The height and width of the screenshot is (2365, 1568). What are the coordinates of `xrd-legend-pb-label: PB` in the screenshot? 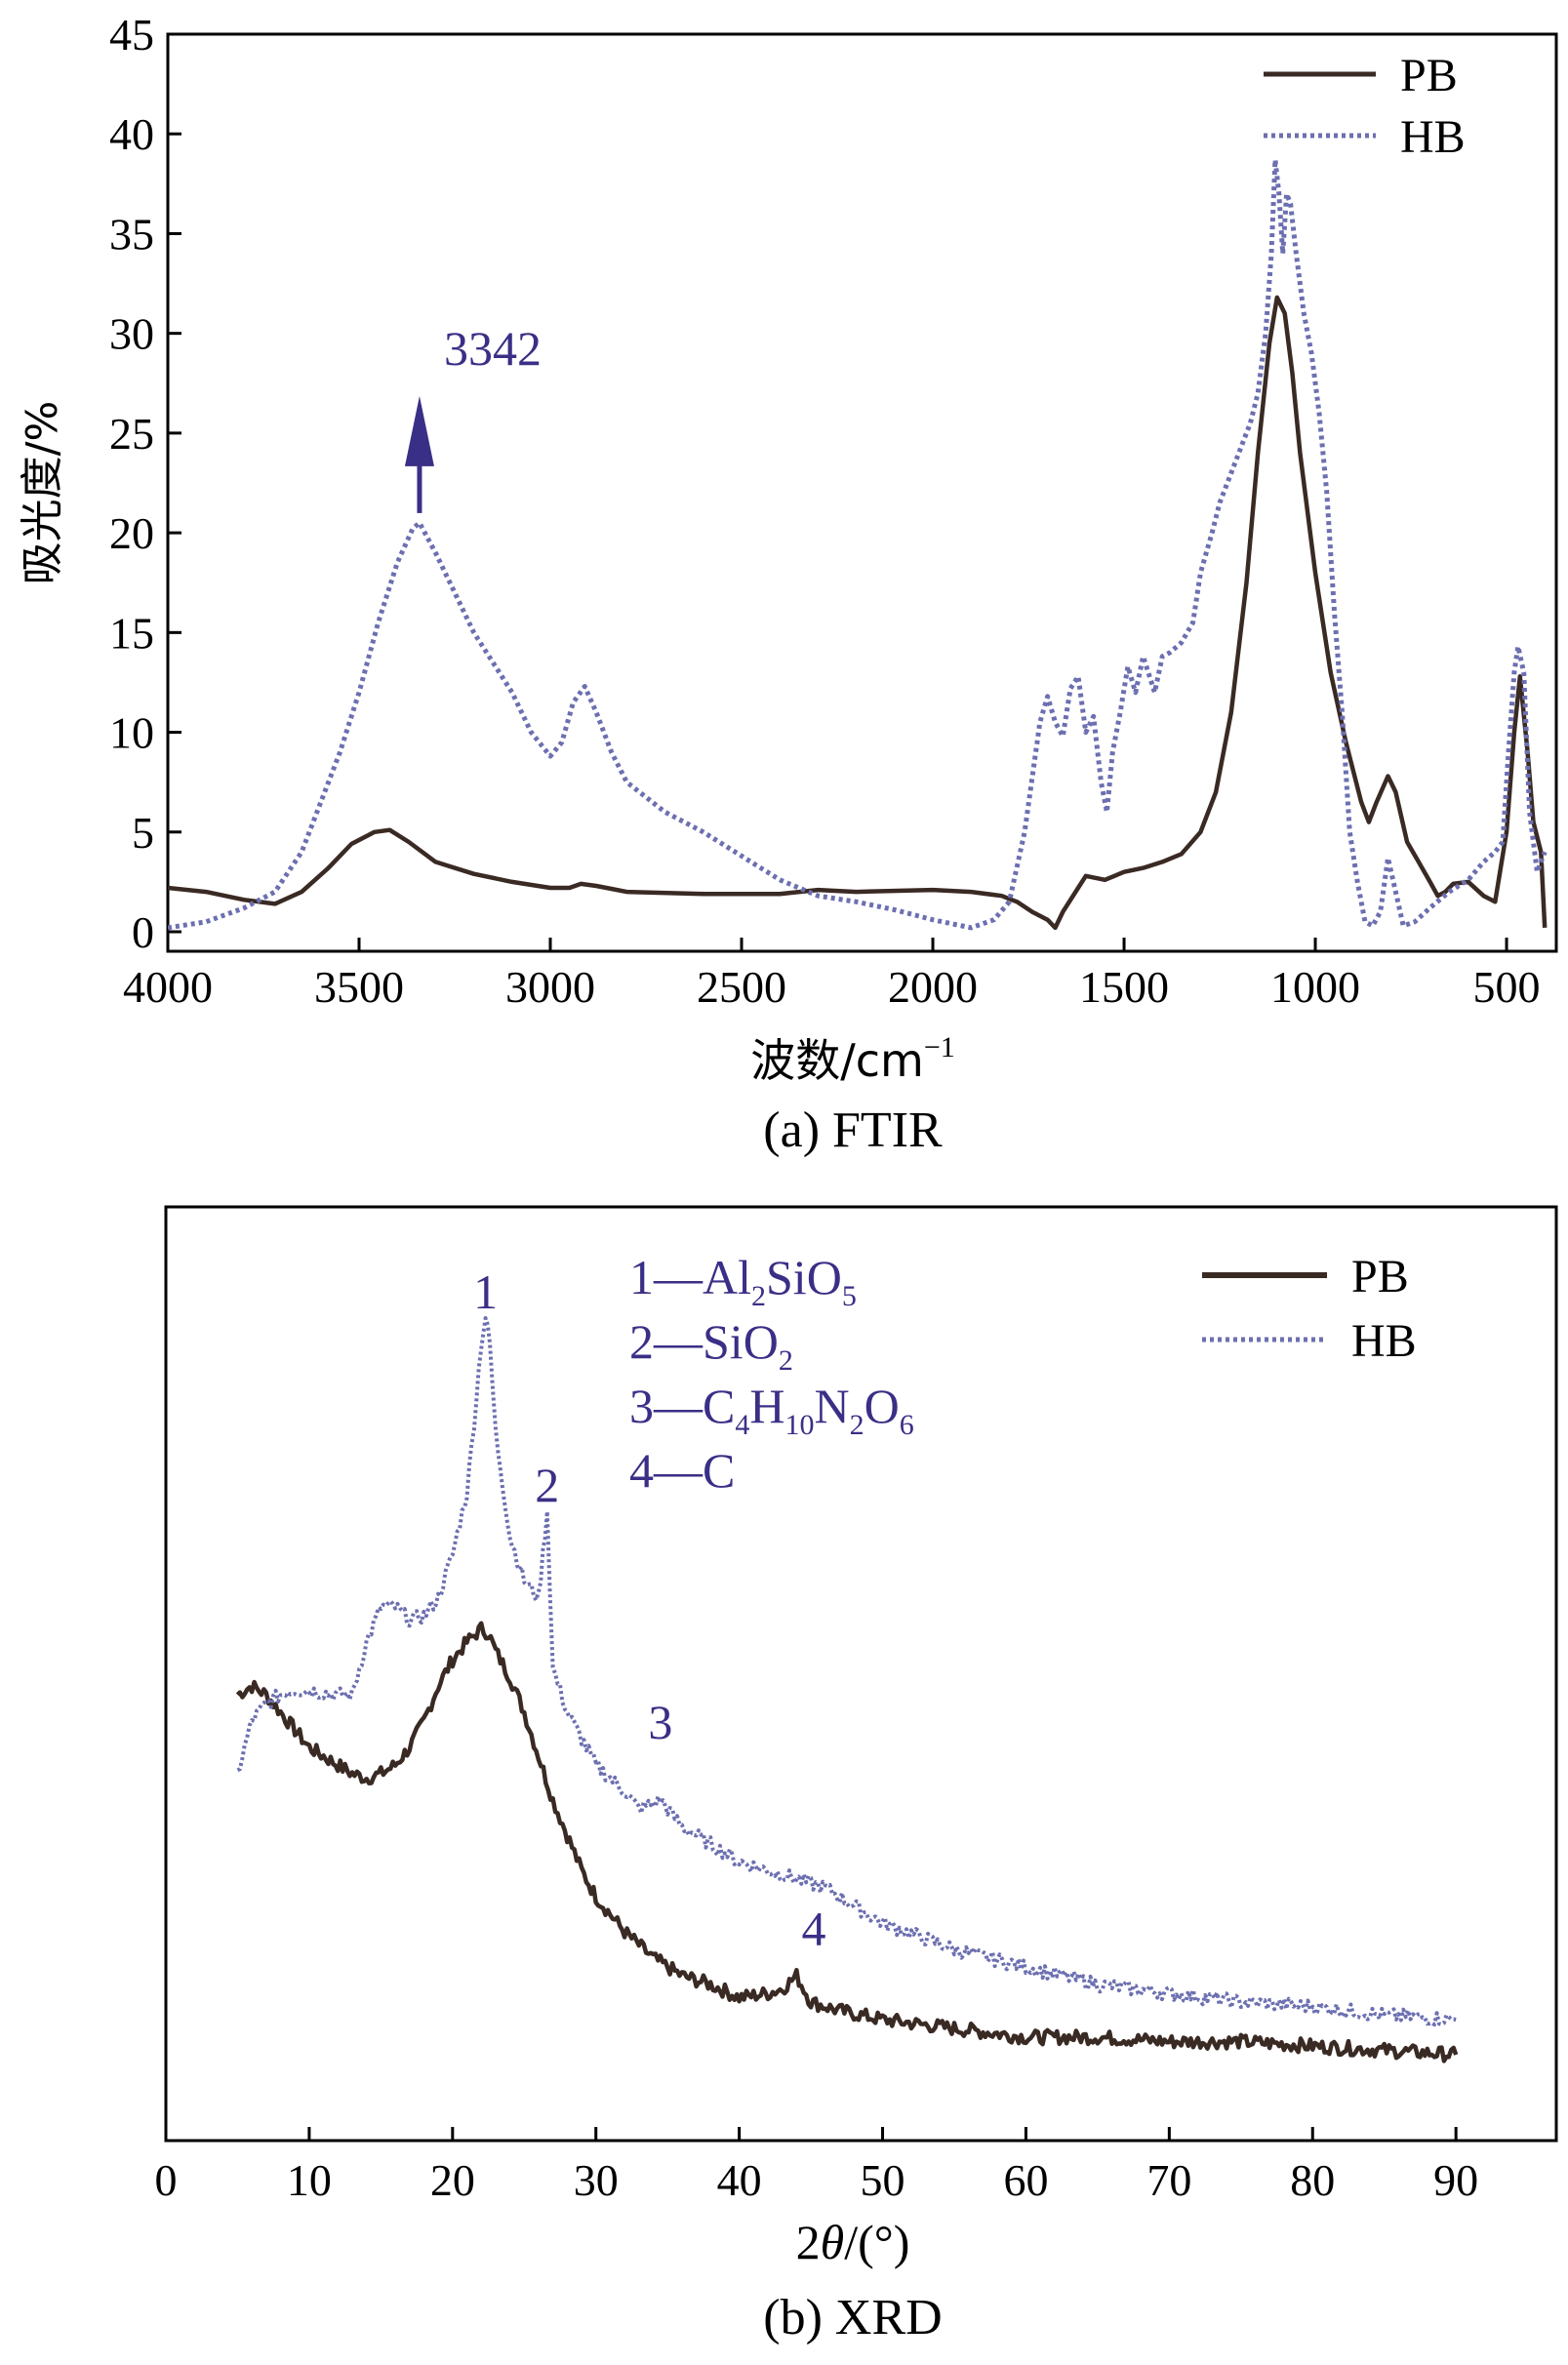 It's located at (1380, 1277).